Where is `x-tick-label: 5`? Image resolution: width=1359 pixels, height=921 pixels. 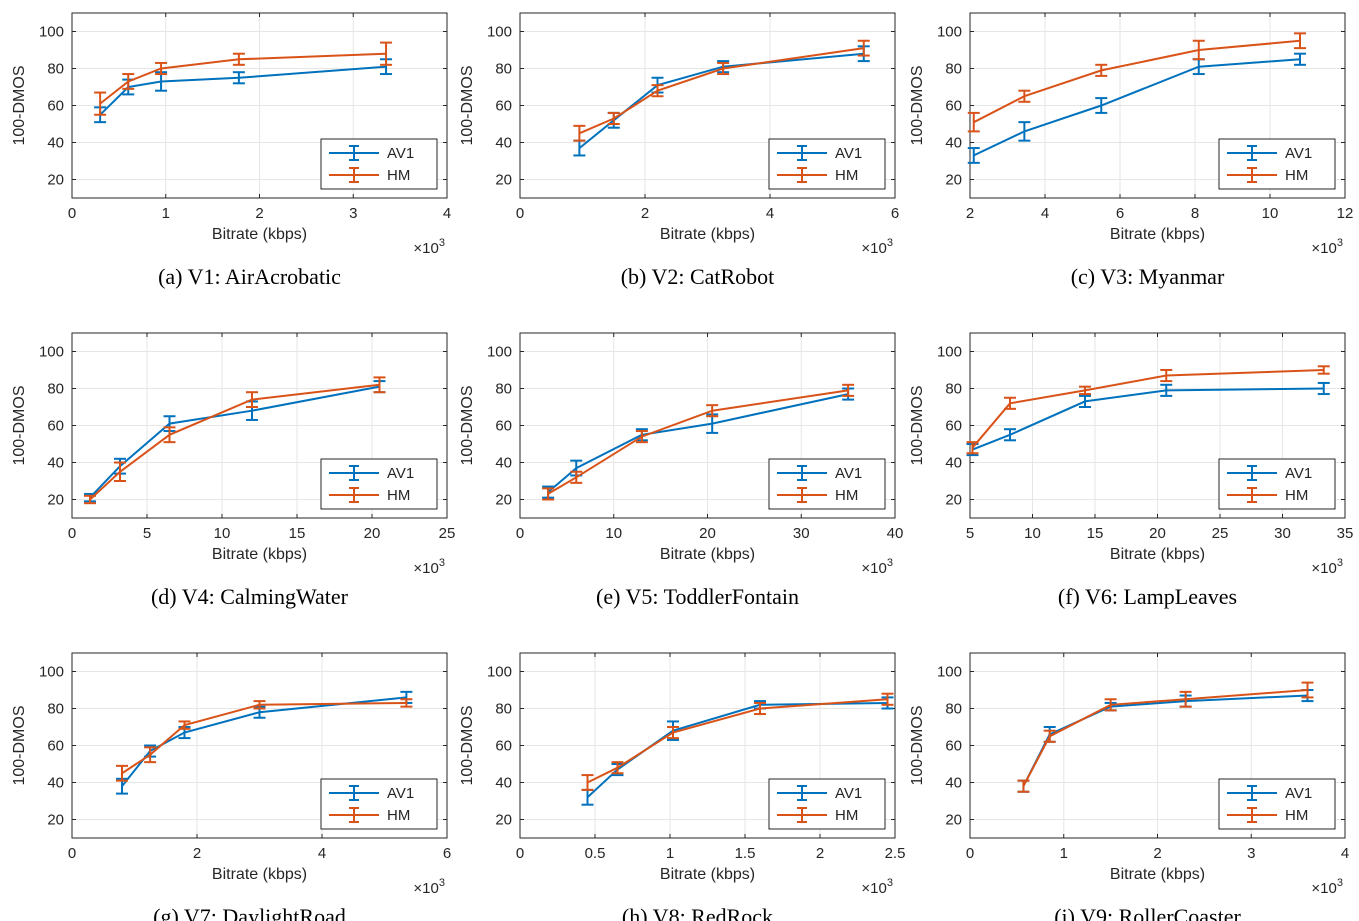
x-tick-label: 5 is located at coordinates (970, 533).